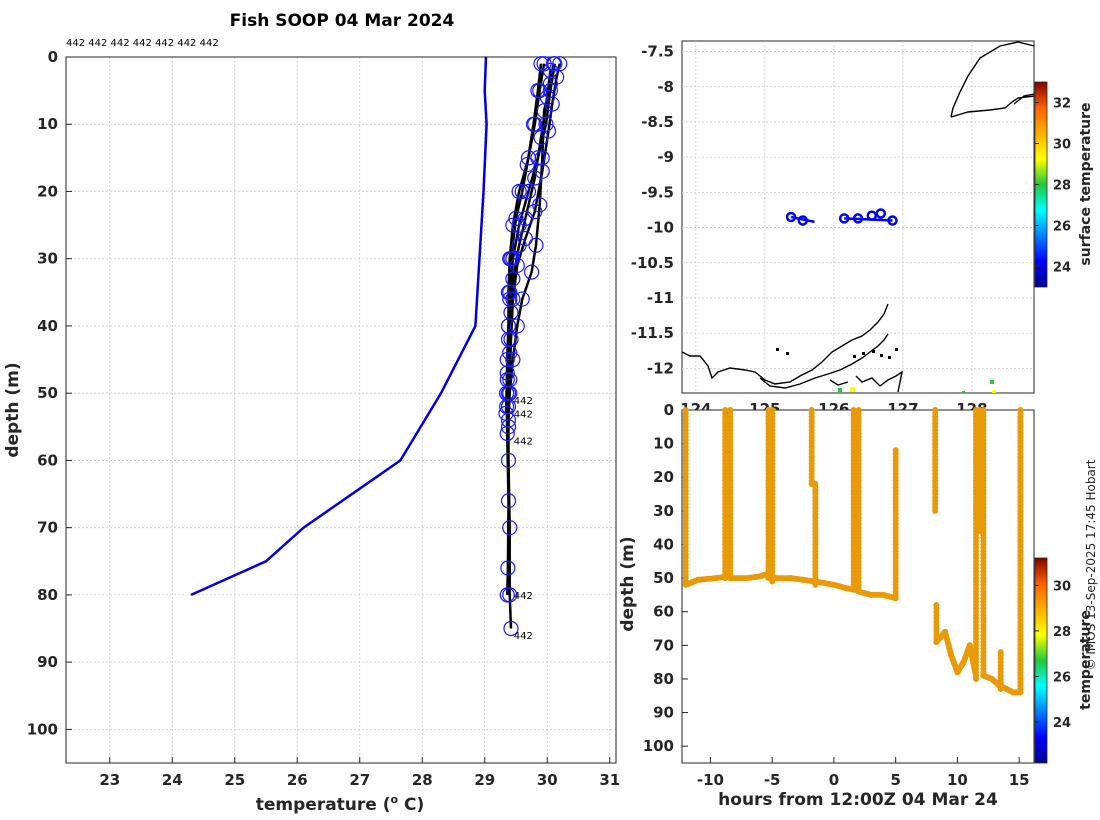 The image size is (1100, 820). Describe the element at coordinates (513, 279) in the screenshot. I see `profile-3-marker` at that location.